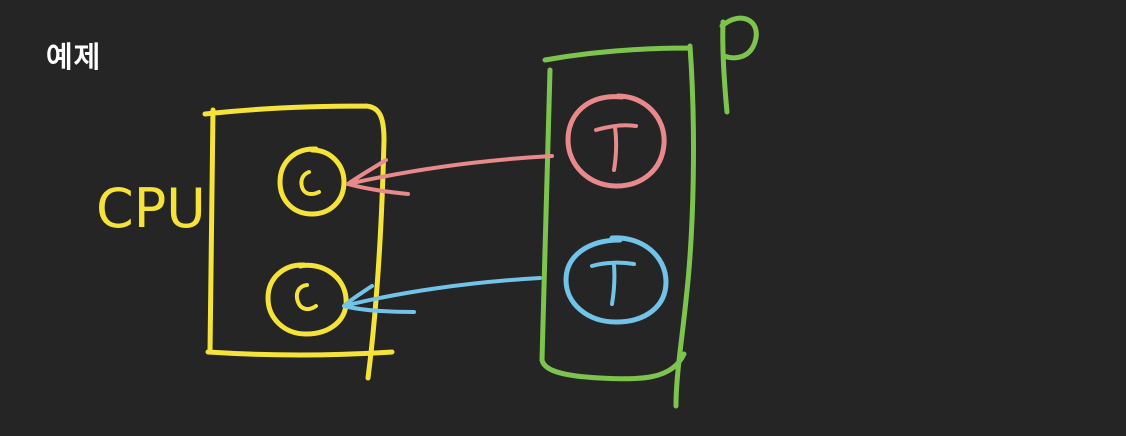  Describe the element at coordinates (739, 65) in the screenshot. I see `process-label-glyph` at that location.